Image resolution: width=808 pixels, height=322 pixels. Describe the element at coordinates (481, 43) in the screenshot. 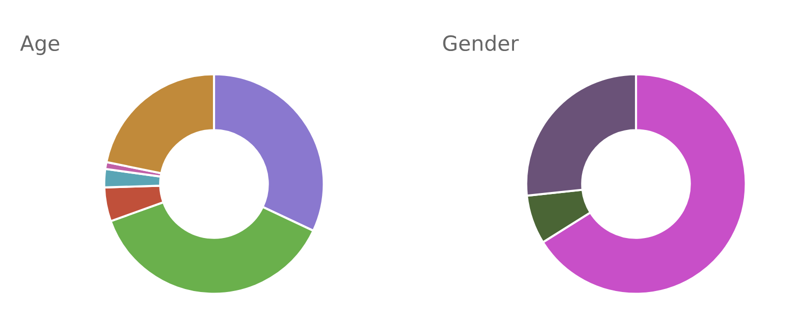

I see `chart-title: Gender` at that location.